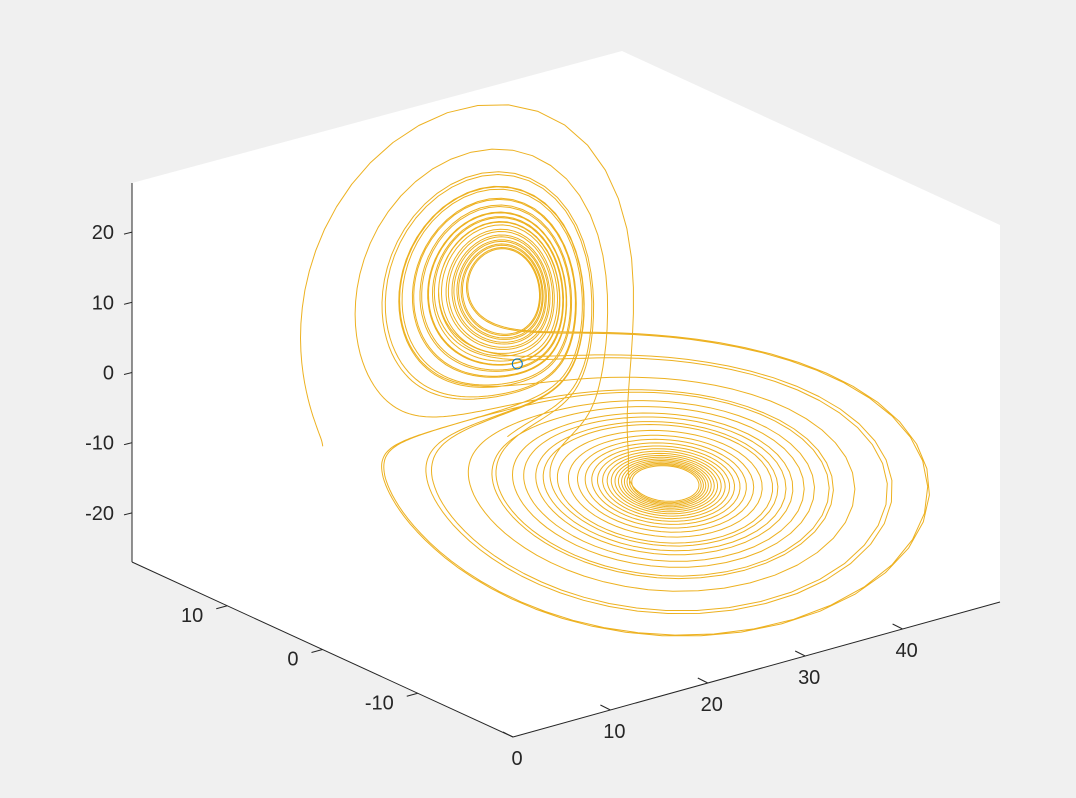  What do you see at coordinates (614, 732) in the screenshot?
I see `x-tick-label: 10` at bounding box center [614, 732].